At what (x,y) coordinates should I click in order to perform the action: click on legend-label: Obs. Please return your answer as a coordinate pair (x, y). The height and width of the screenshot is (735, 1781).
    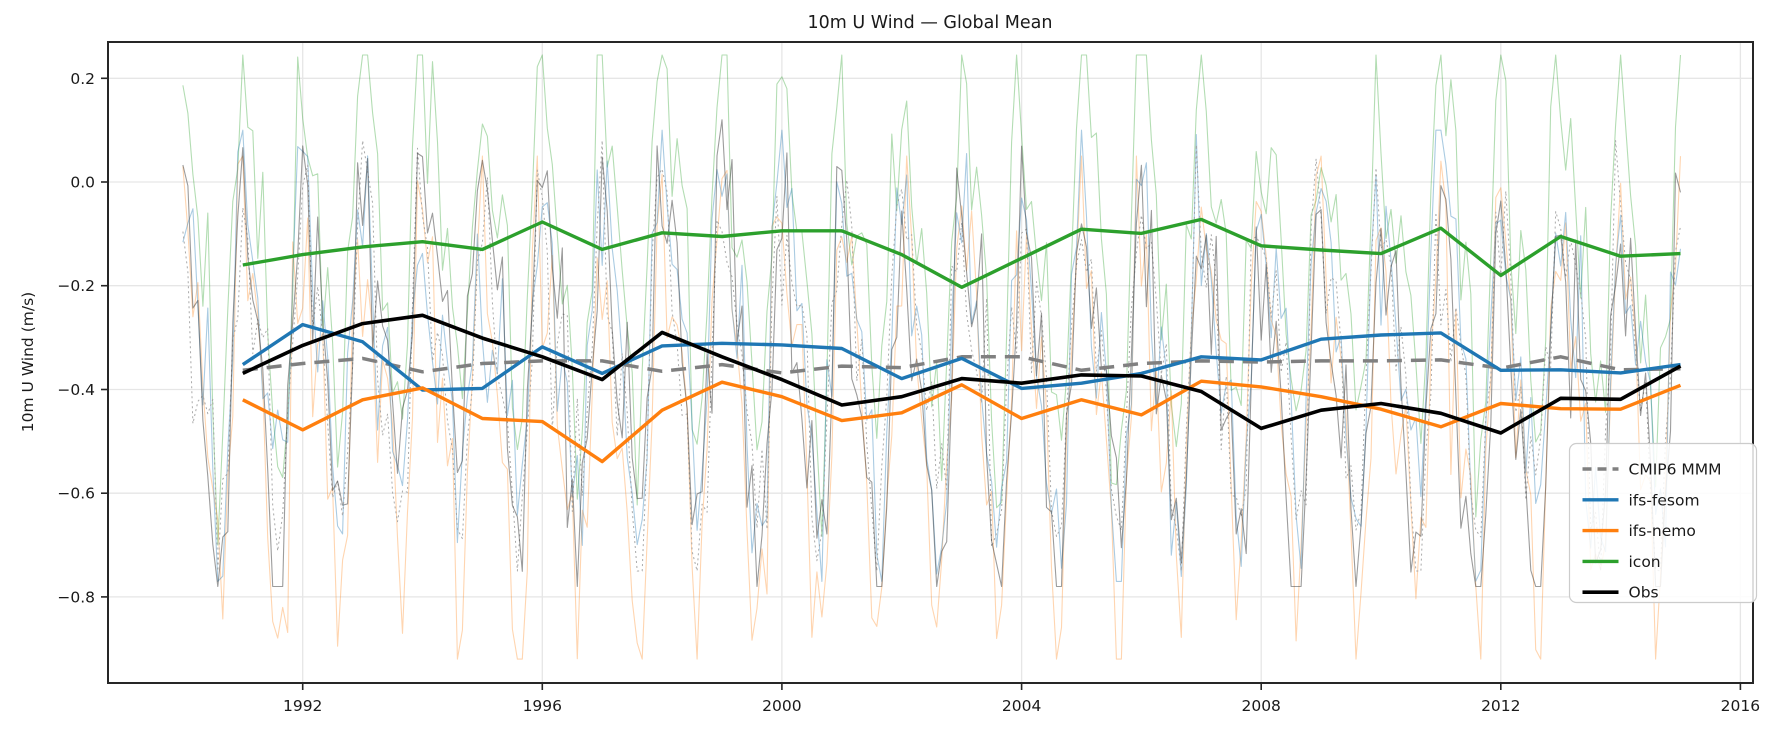
    Looking at the image, I should click on (1644, 593).